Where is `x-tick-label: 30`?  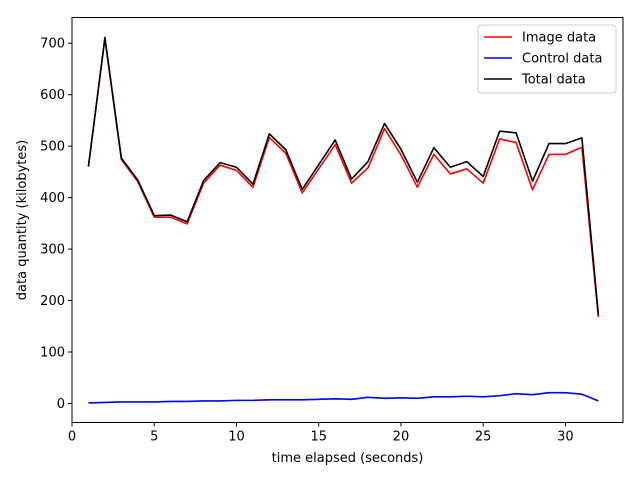
x-tick-label: 30 is located at coordinates (565, 437).